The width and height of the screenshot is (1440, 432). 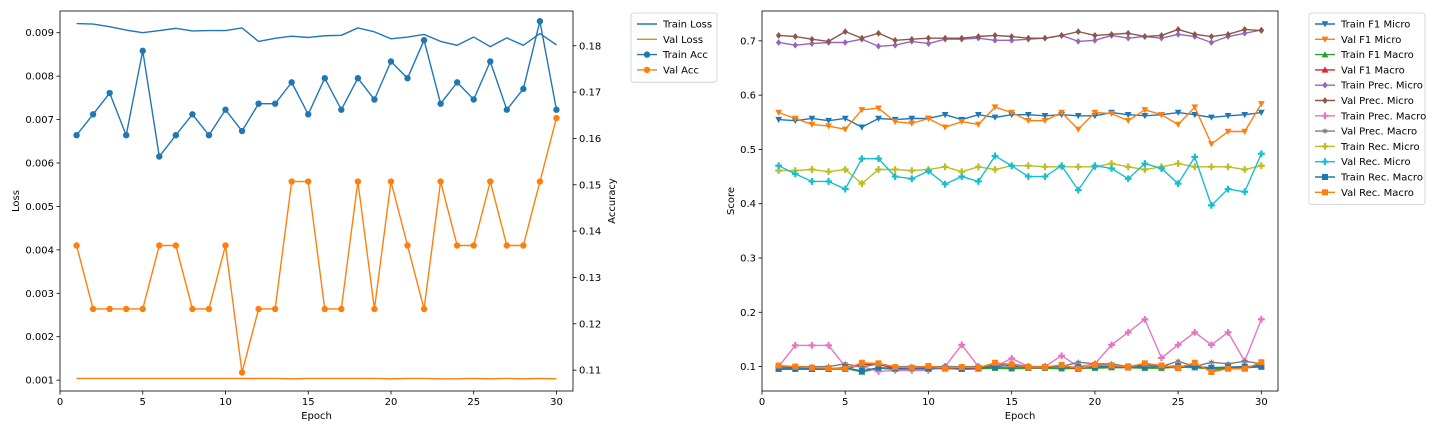 I want to click on legend-item-val-rec-macro: Val Rec. Macro, so click(x=1364, y=193).